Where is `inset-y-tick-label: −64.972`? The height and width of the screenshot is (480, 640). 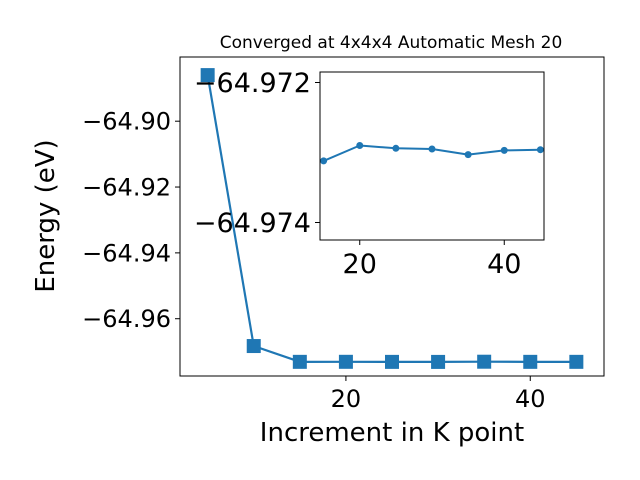
inset-y-tick-label: −64.972 is located at coordinates (252, 83).